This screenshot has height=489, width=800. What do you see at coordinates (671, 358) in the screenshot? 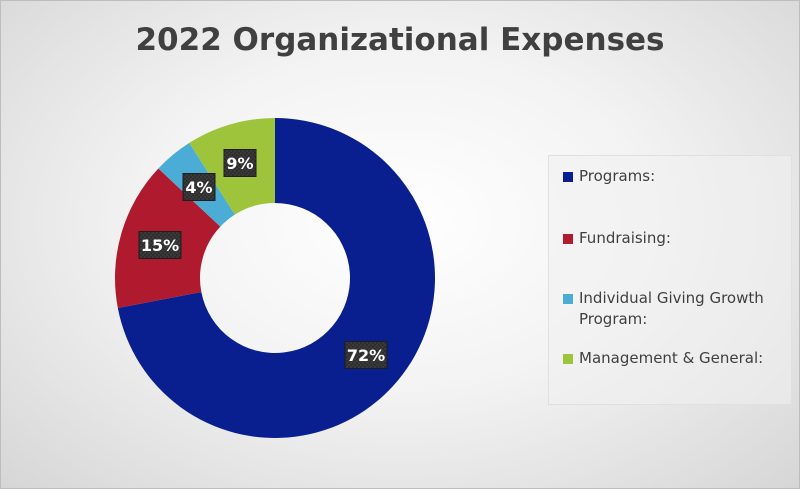
I see `legend-label-management: Management & General:` at bounding box center [671, 358].